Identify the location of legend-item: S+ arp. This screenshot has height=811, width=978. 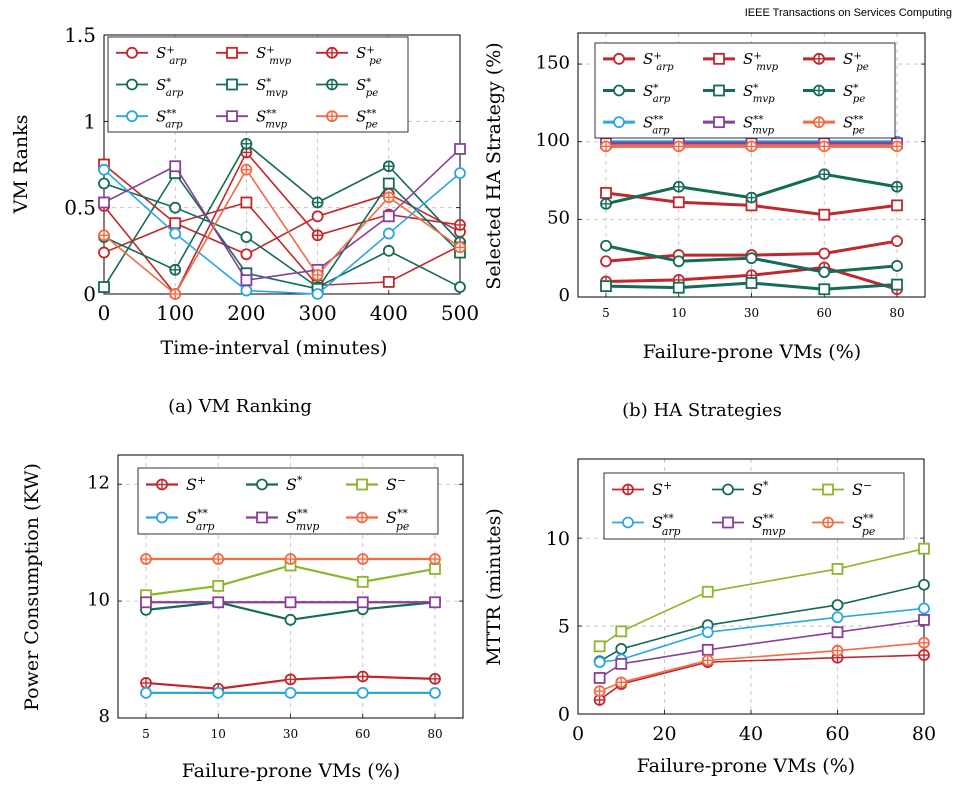
(638, 61).